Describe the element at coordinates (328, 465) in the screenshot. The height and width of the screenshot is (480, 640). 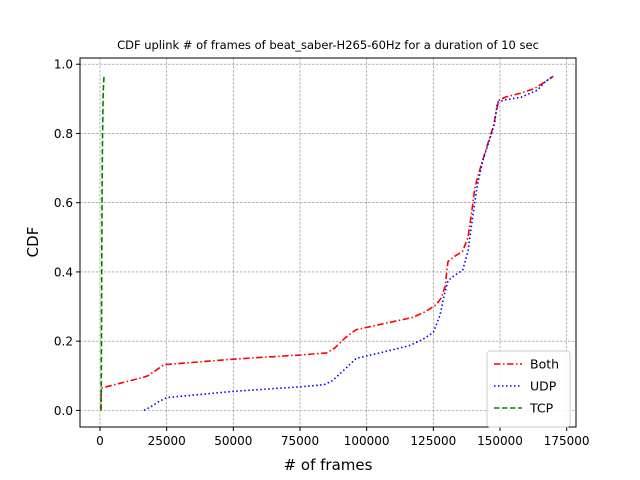
I see `x-axis-label: # of frames` at that location.